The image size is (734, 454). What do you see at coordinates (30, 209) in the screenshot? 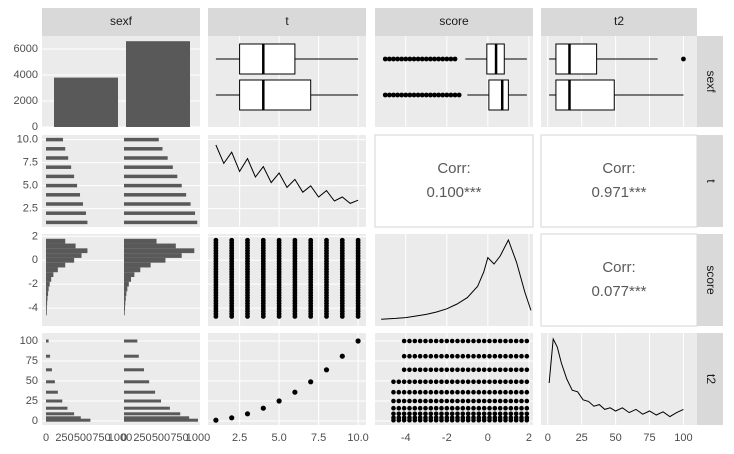
I see `y-tick-label: 2.5` at bounding box center [30, 209].